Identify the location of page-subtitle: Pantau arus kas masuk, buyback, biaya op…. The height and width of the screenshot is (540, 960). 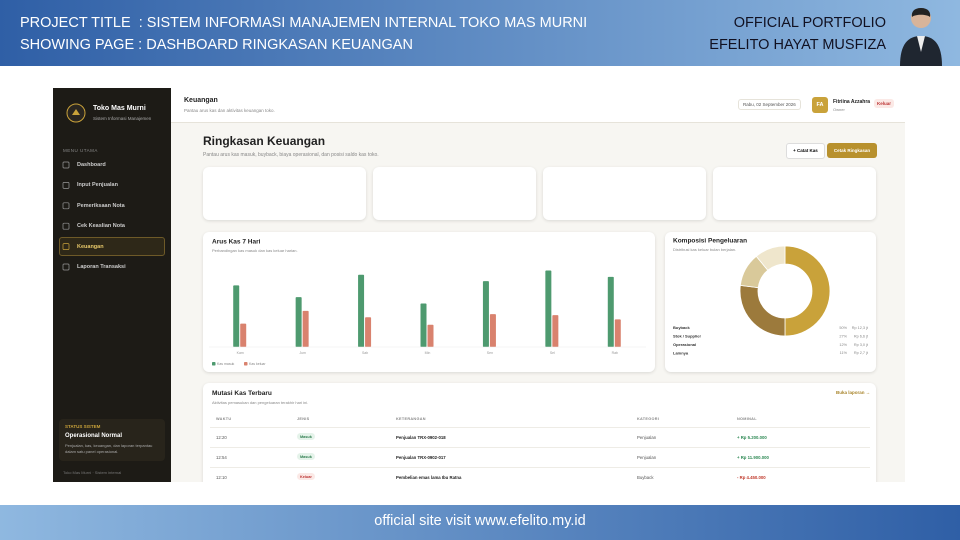
(291, 155).